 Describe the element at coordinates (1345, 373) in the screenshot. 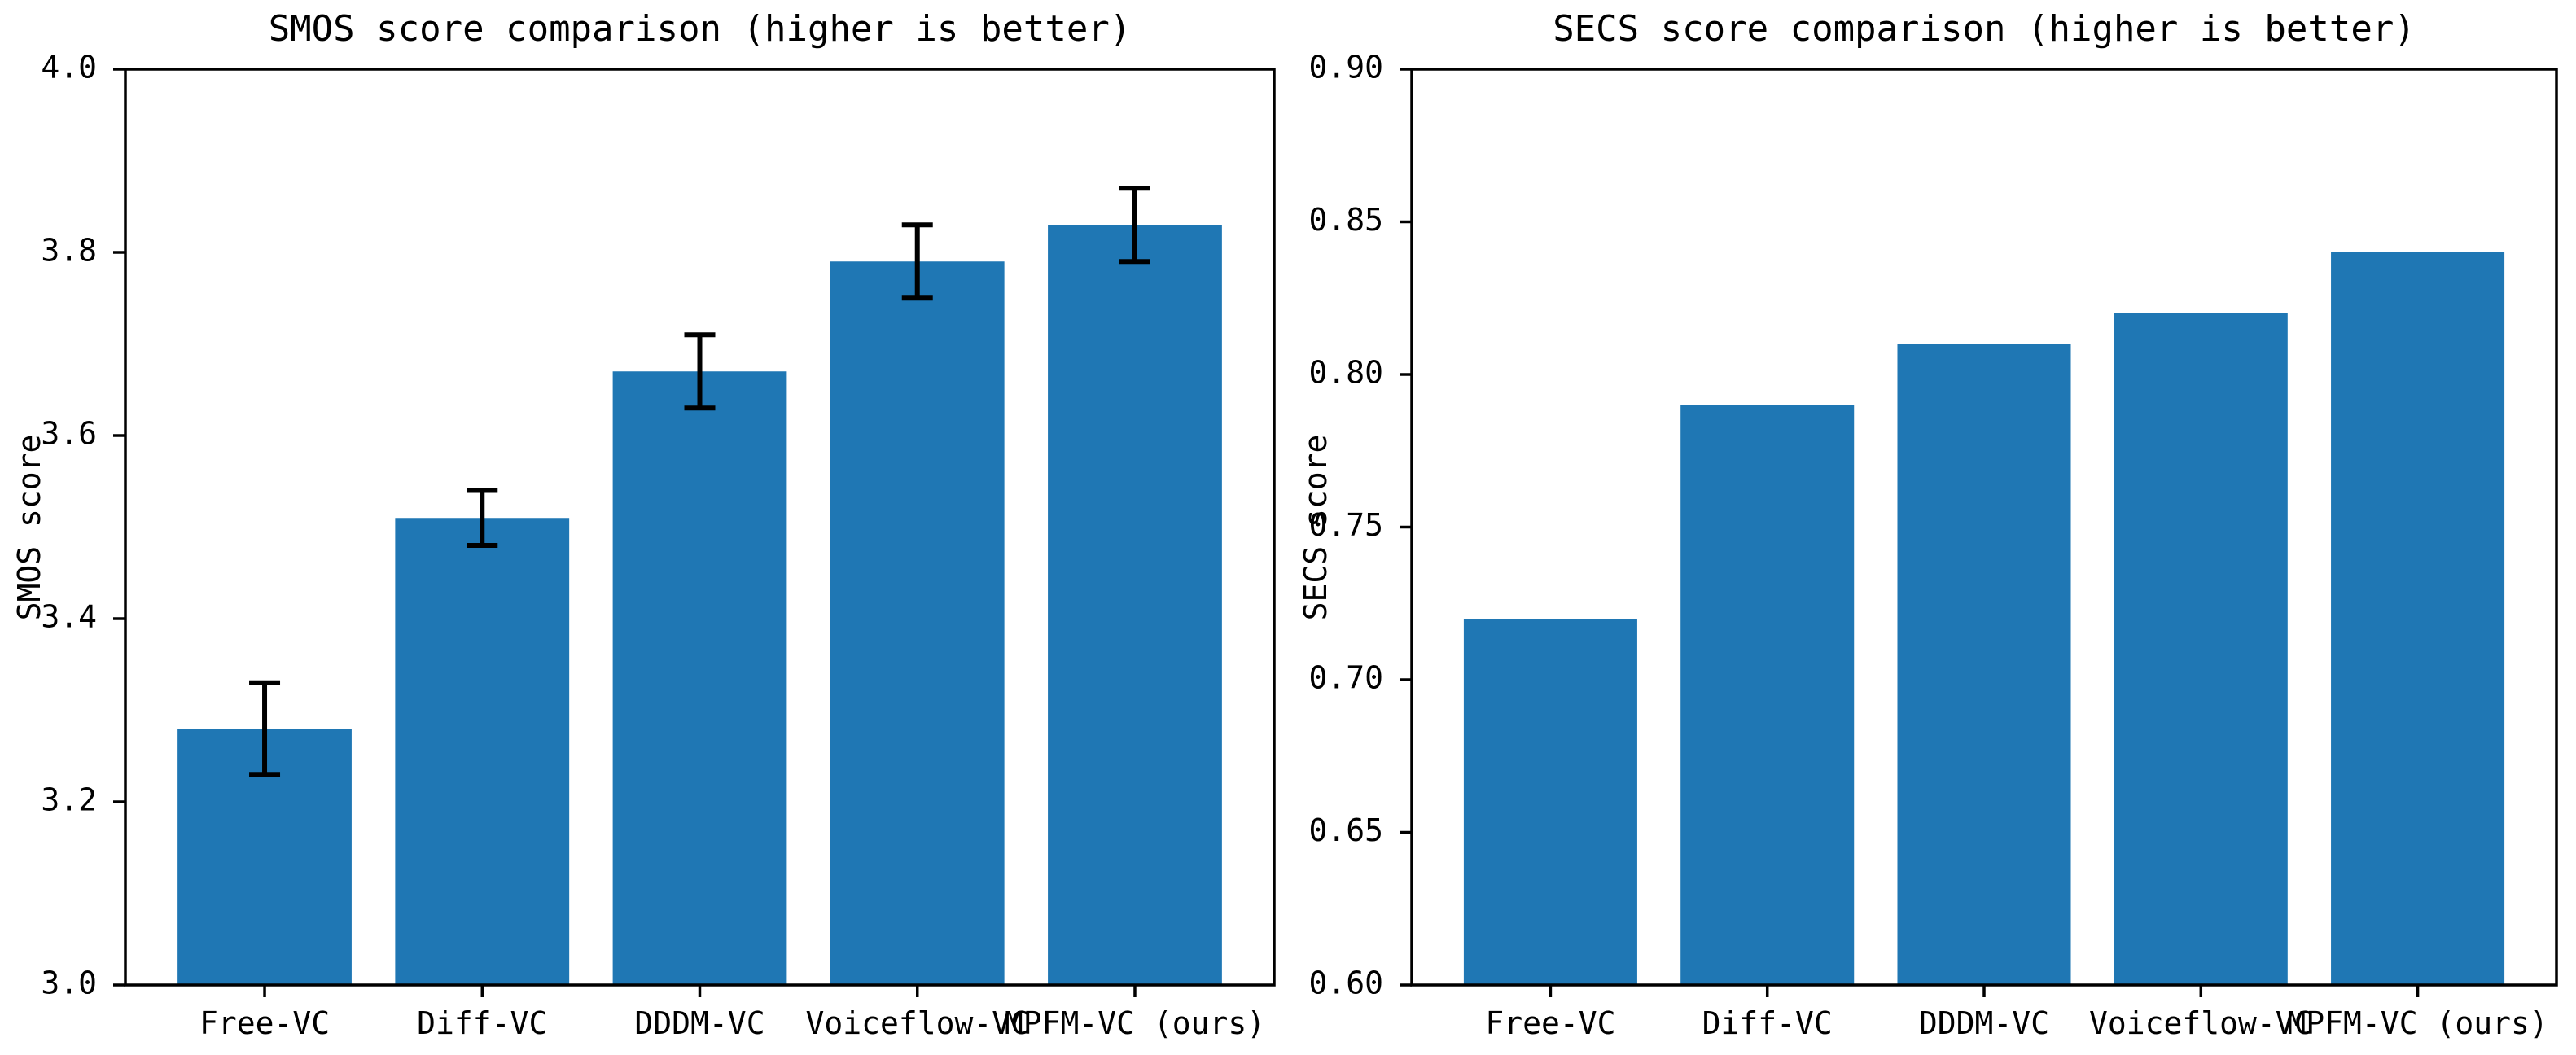

I see `y-tick-label: 0.80` at that location.